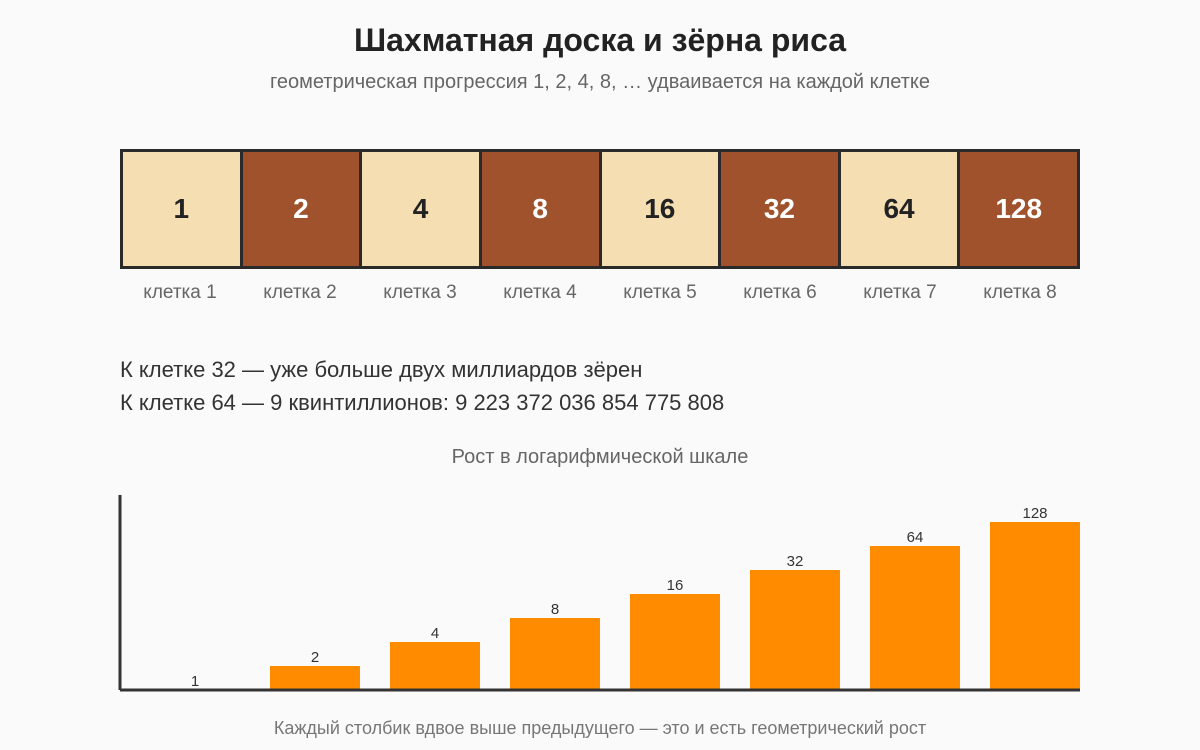  I want to click on board-cell-5: 16, so click(658, 209).